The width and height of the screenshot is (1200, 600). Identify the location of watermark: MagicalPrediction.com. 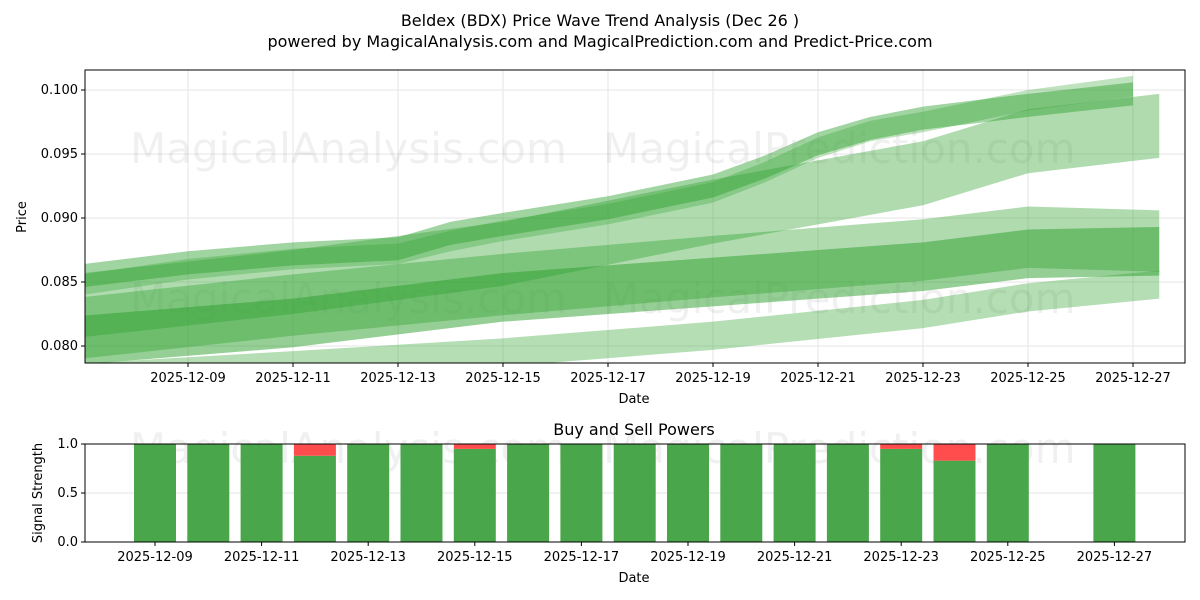
(839, 148).